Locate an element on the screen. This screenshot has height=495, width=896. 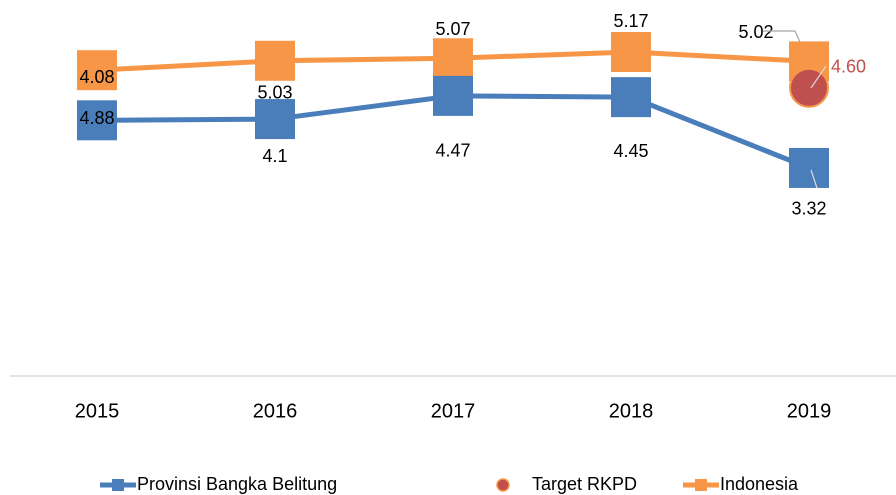
data-label: 5.03 is located at coordinates (274, 93).